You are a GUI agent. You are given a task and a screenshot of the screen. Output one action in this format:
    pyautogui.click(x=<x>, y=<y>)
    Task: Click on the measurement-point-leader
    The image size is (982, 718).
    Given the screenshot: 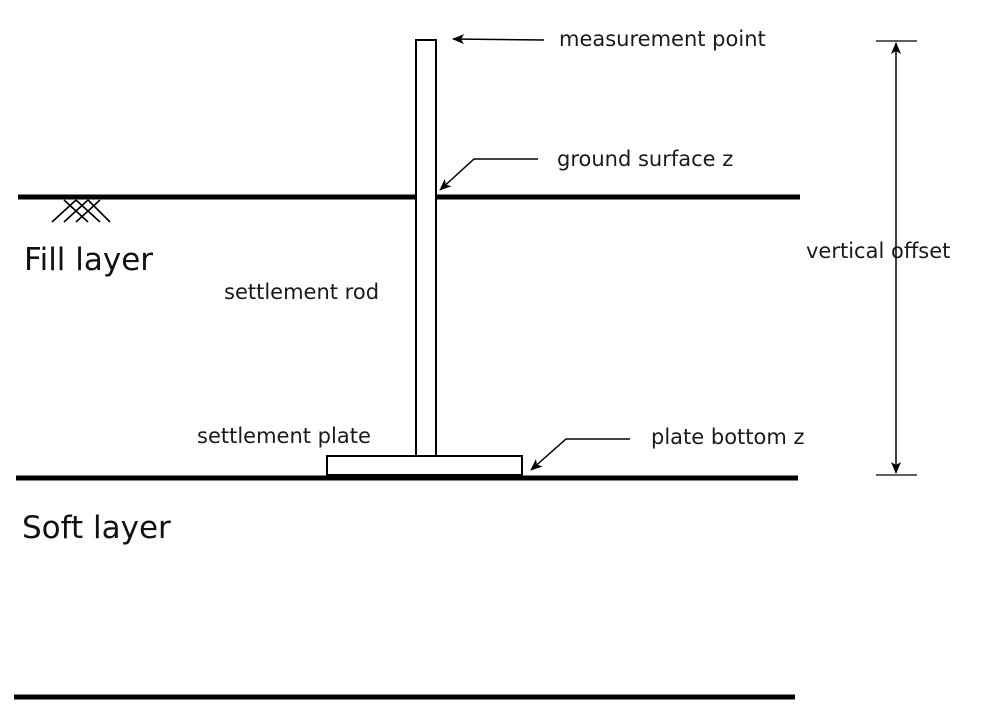 What is the action you would take?
    pyautogui.click(x=498, y=39)
    